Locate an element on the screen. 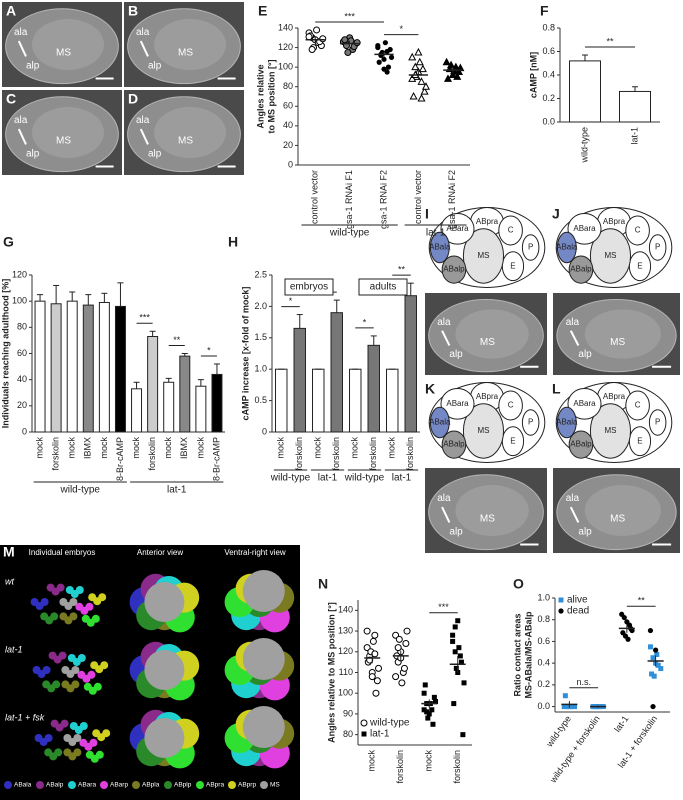 The width and height of the screenshot is (683, 800). legend-label: ABala is located at coordinates (23, 785).